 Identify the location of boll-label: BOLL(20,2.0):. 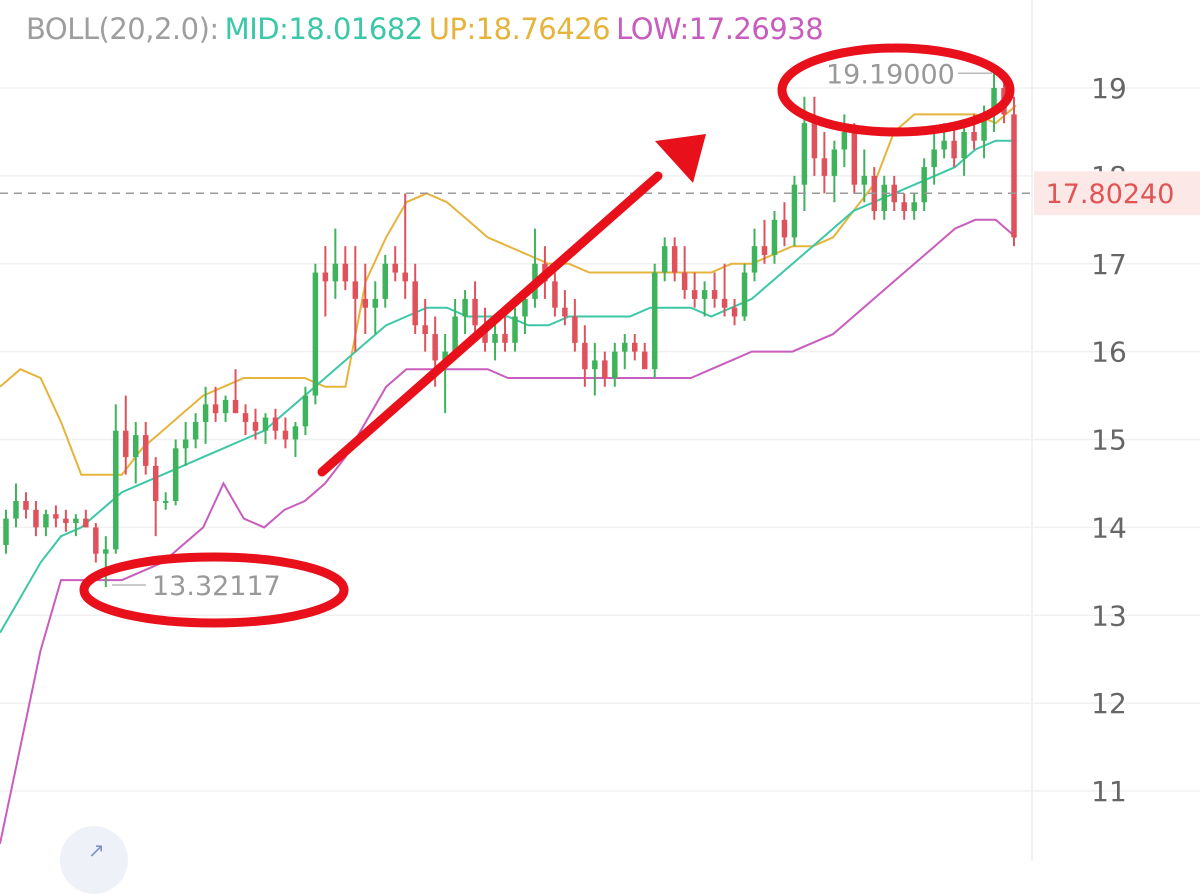
(122, 29).